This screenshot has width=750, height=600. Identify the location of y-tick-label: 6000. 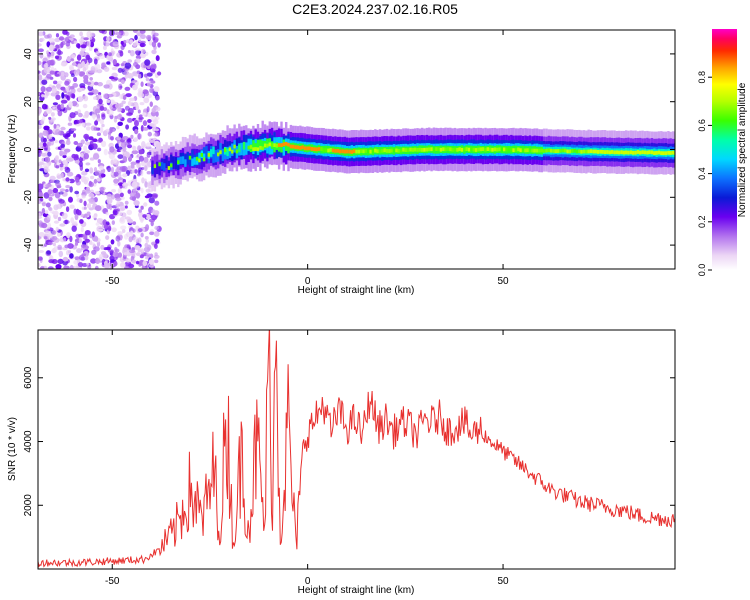
(28, 377).